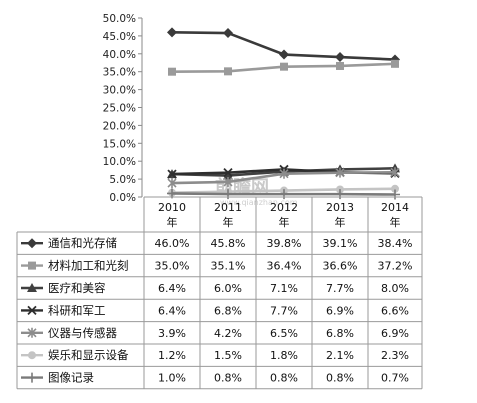  I want to click on y-tick-label: 10.0%, so click(119, 162).